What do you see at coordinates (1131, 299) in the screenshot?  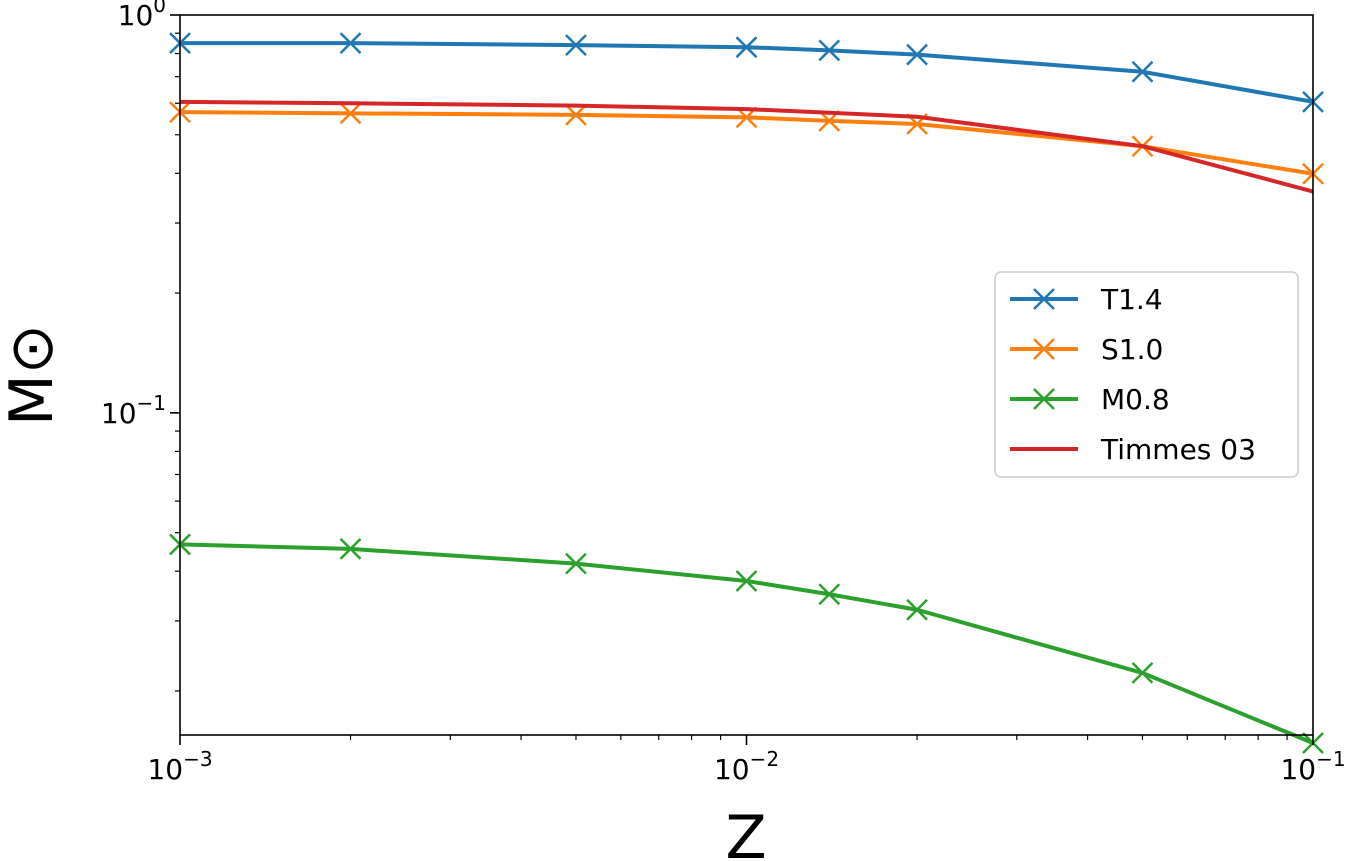 I see `legend-label: T1.4` at bounding box center [1131, 299].